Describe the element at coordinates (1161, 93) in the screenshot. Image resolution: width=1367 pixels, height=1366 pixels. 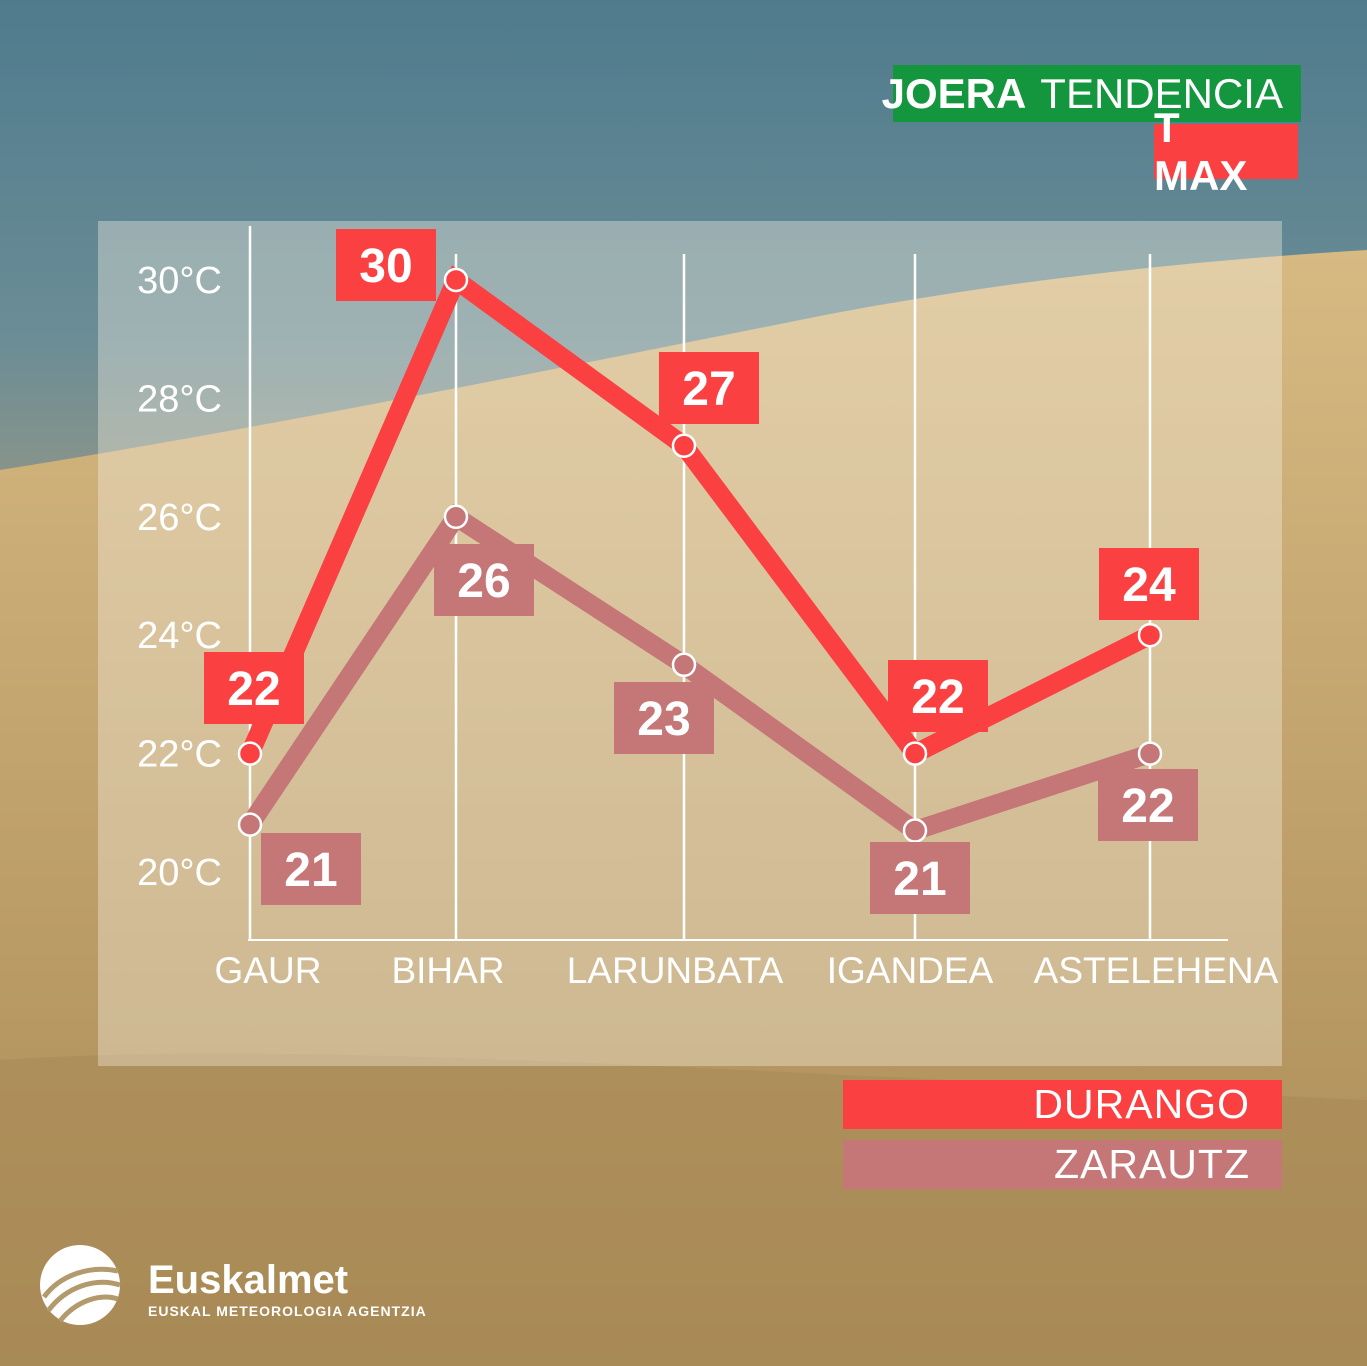
I see `title-tendencia-text: TENDENCIA` at that location.